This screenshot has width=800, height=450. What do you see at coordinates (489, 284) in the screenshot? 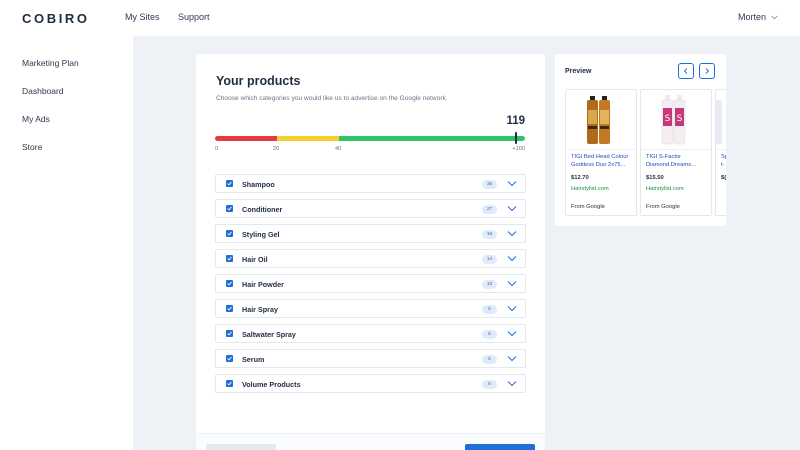
I see `category-count-badge: 10` at bounding box center [489, 284].